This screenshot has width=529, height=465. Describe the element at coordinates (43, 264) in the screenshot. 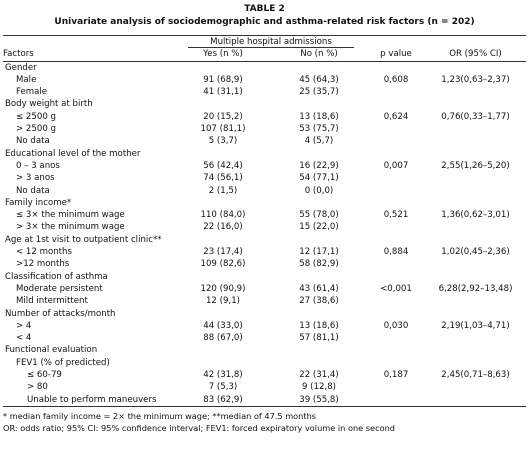

I see `row-label: >12 months` at that location.